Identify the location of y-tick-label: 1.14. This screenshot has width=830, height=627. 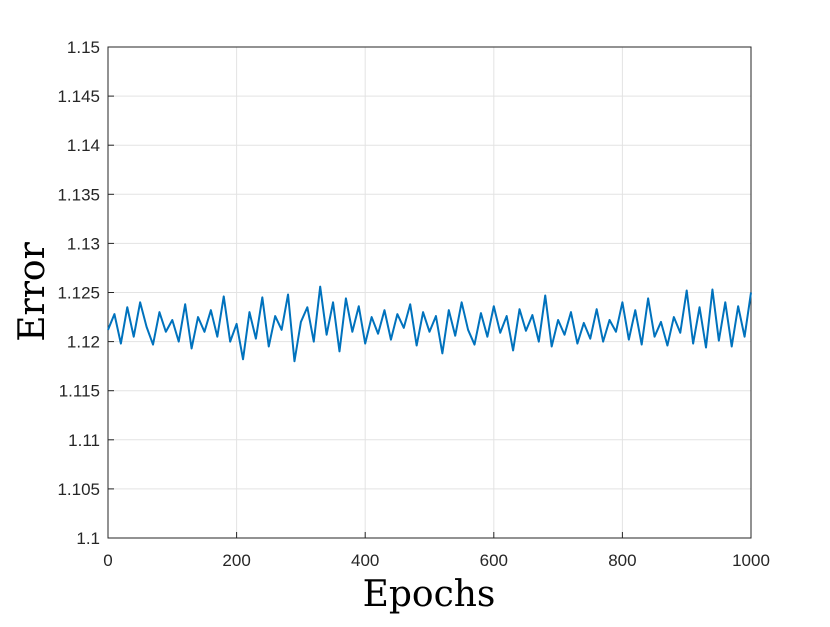
(83, 145).